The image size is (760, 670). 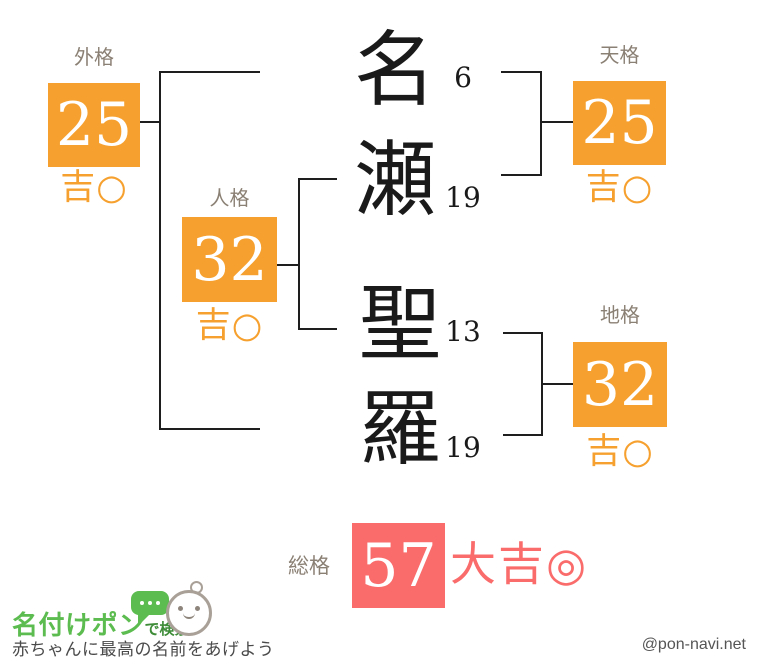 I want to click on chikaku-value: 32, so click(x=620, y=384).